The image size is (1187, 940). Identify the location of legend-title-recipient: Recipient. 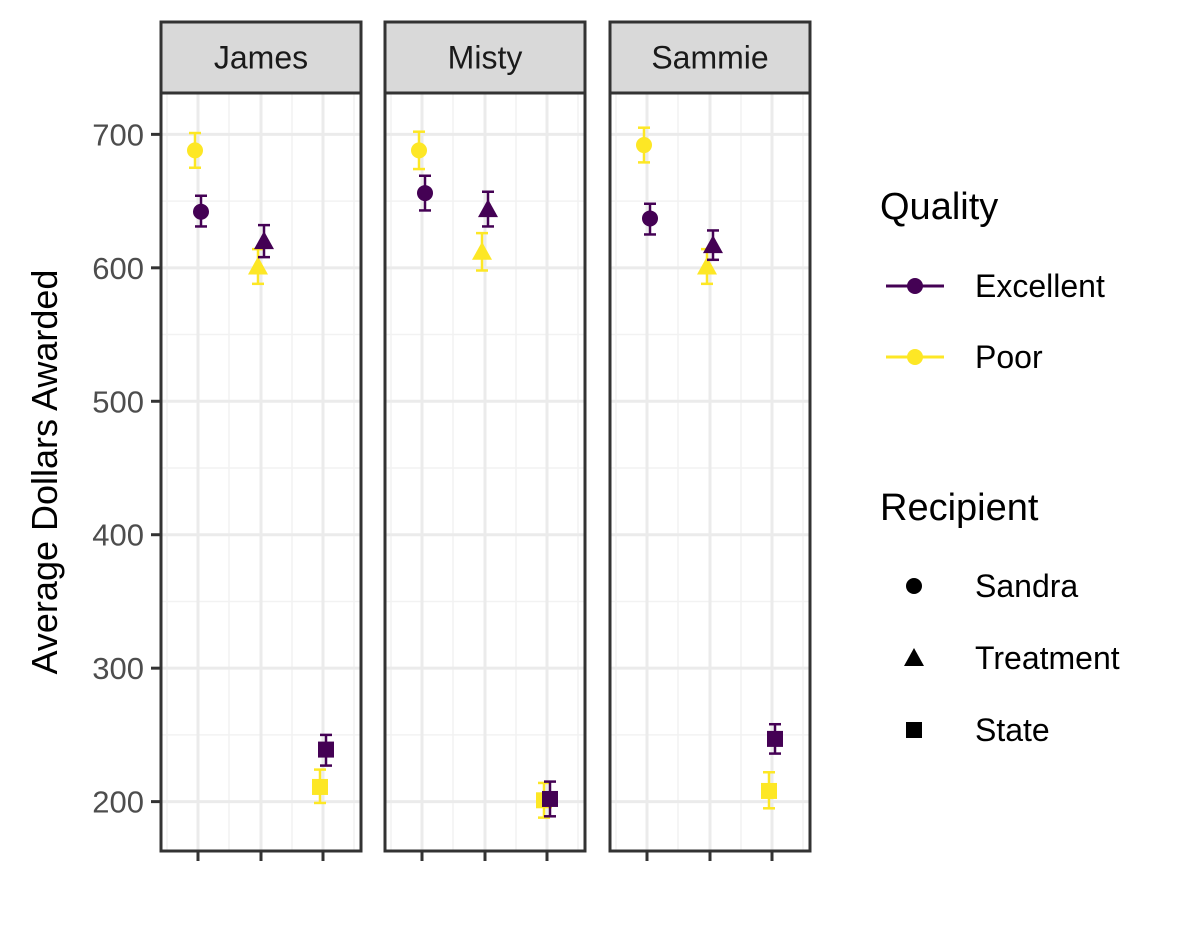
(959, 508).